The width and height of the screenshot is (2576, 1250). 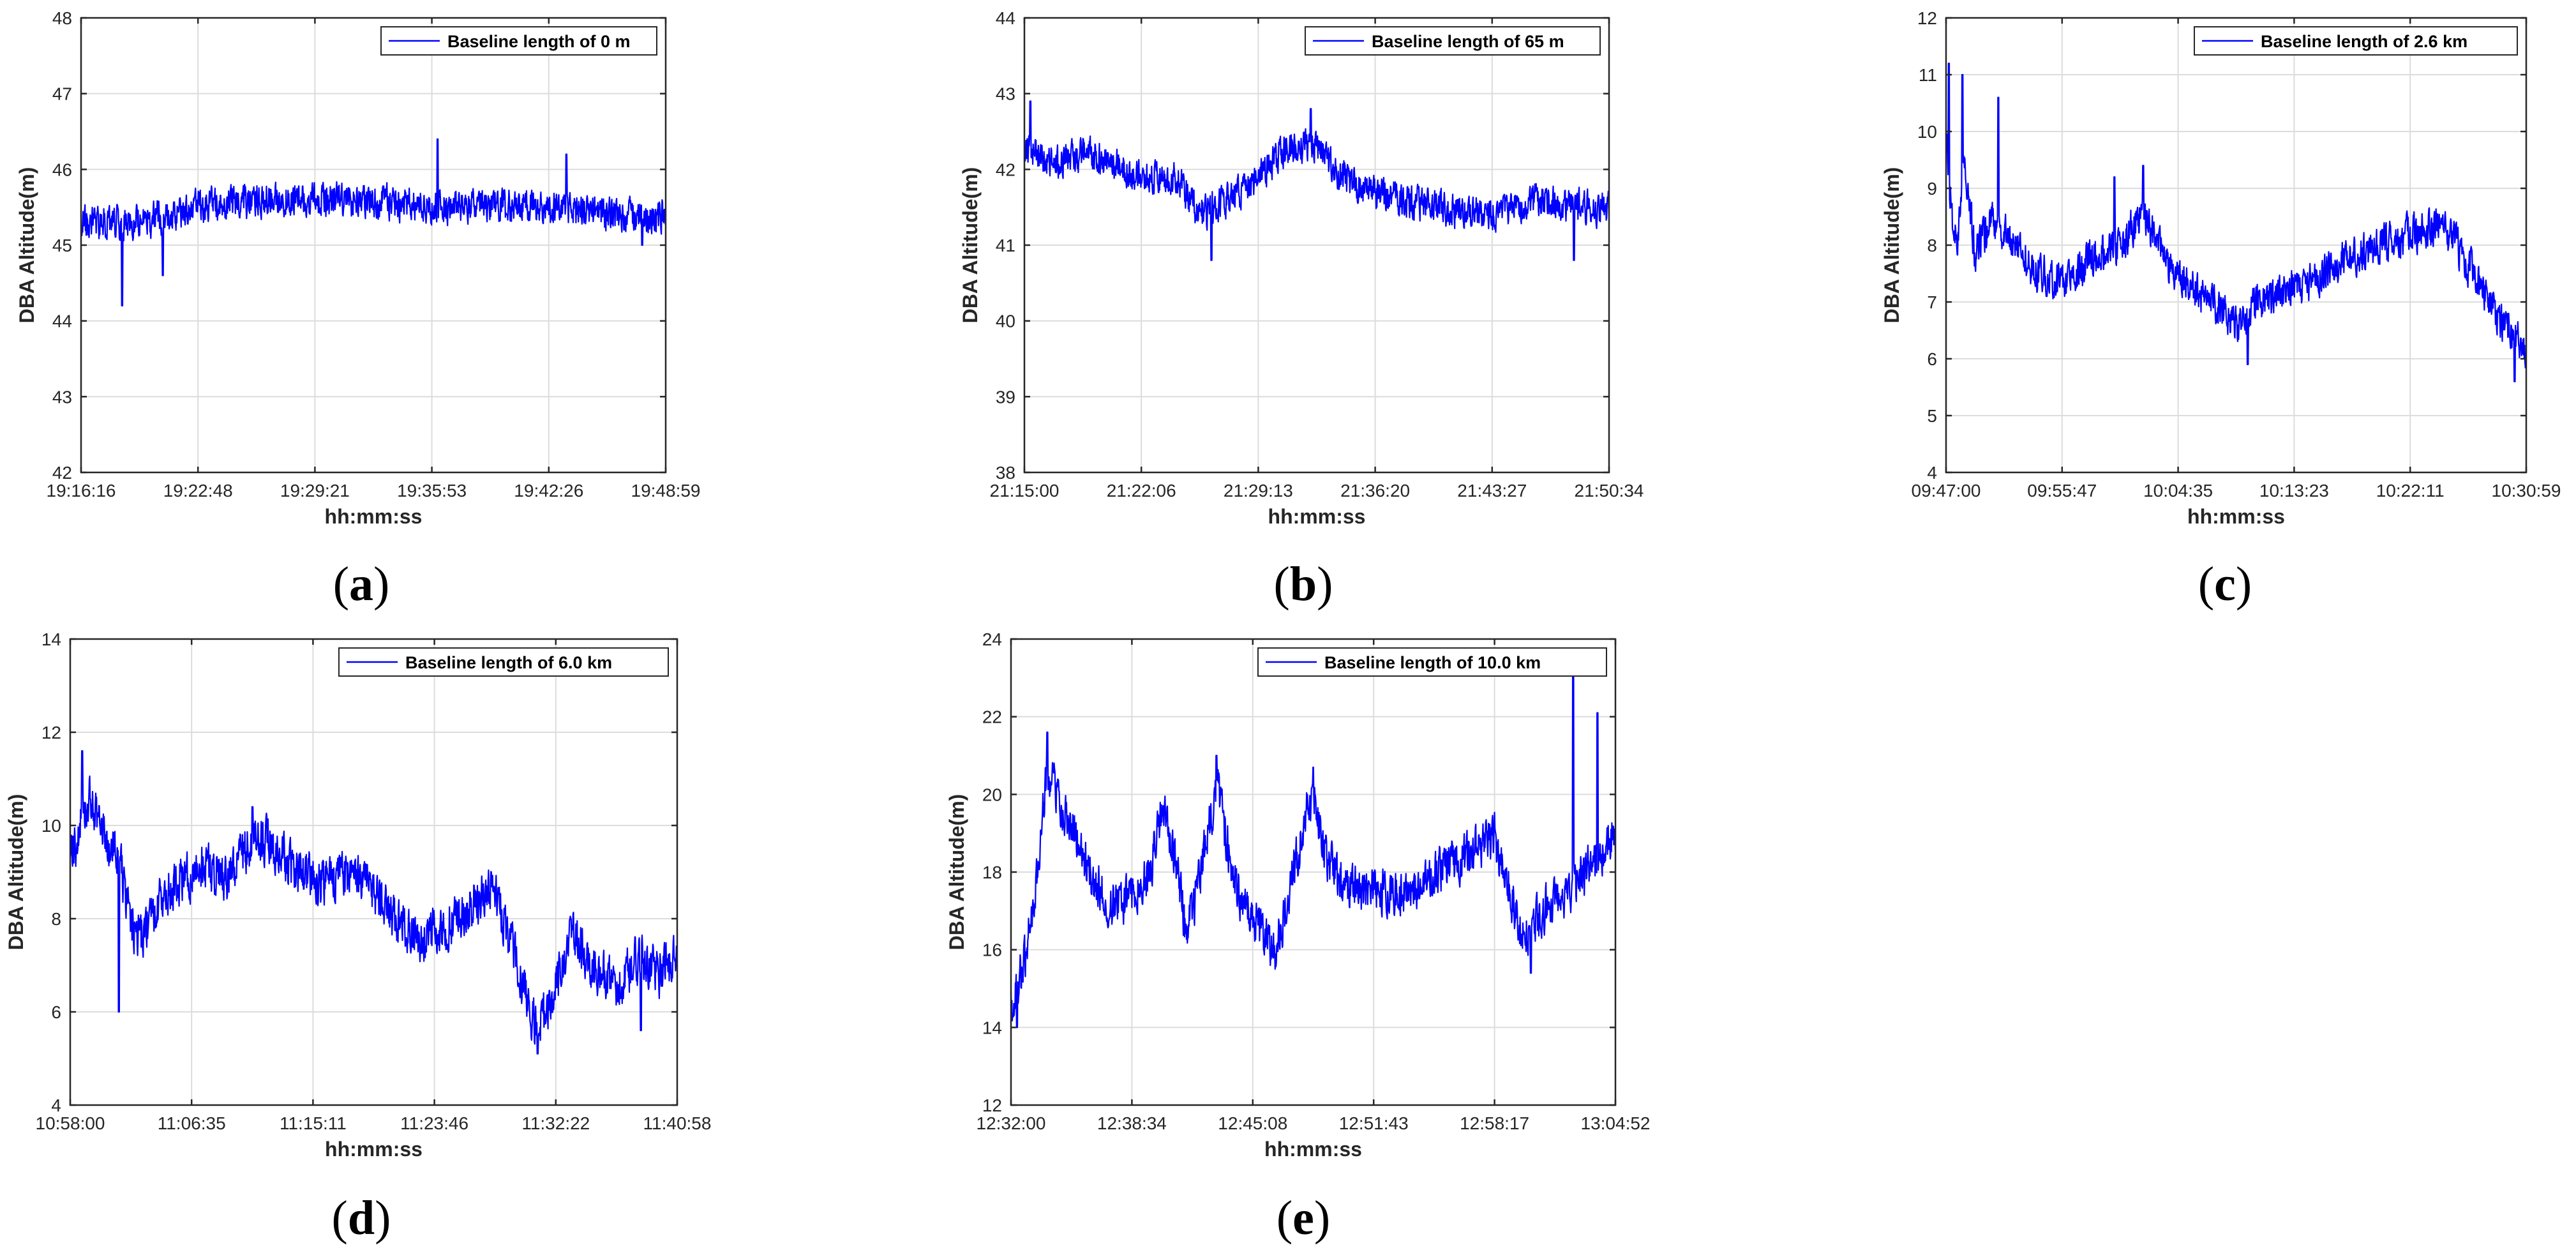 I want to click on x-tick-label: 21:29:13, so click(x=1258, y=491).